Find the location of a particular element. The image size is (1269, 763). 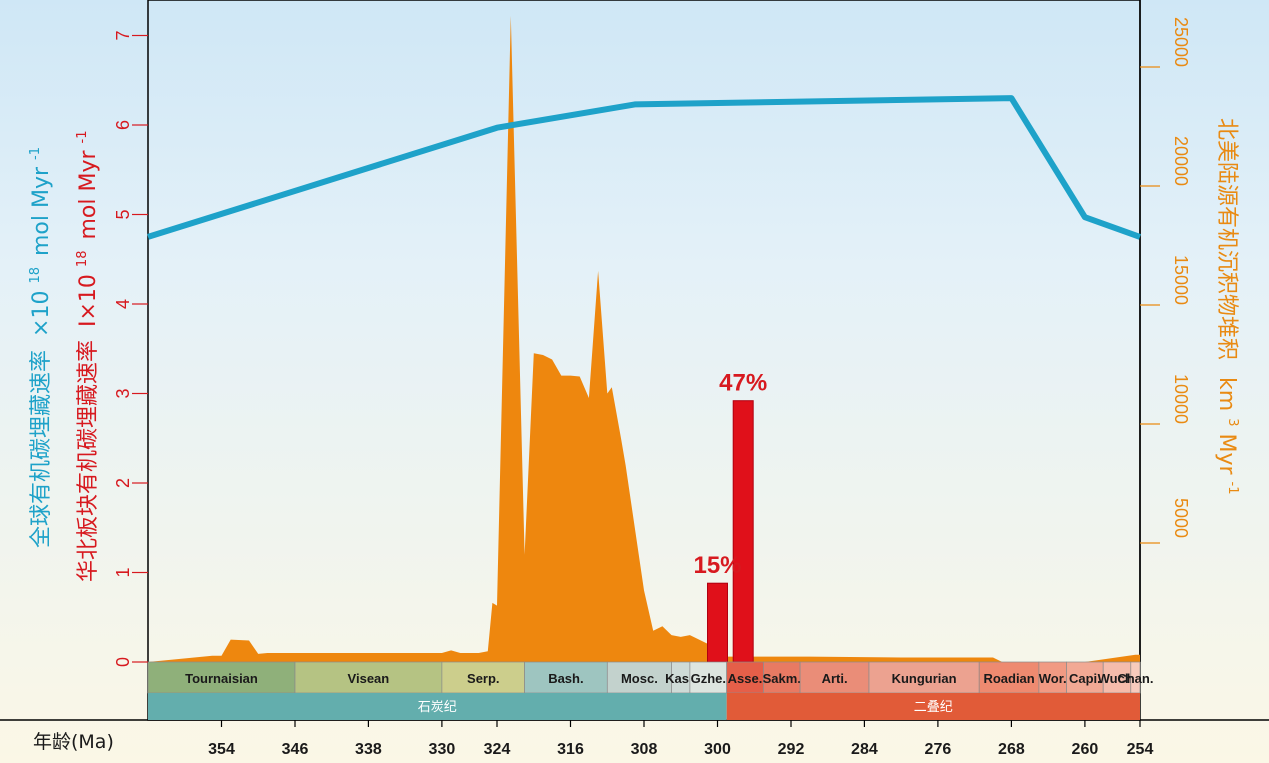

right-axis-ticks: 5000 10000 15000 20000 25000 is located at coordinates (1165, 280).